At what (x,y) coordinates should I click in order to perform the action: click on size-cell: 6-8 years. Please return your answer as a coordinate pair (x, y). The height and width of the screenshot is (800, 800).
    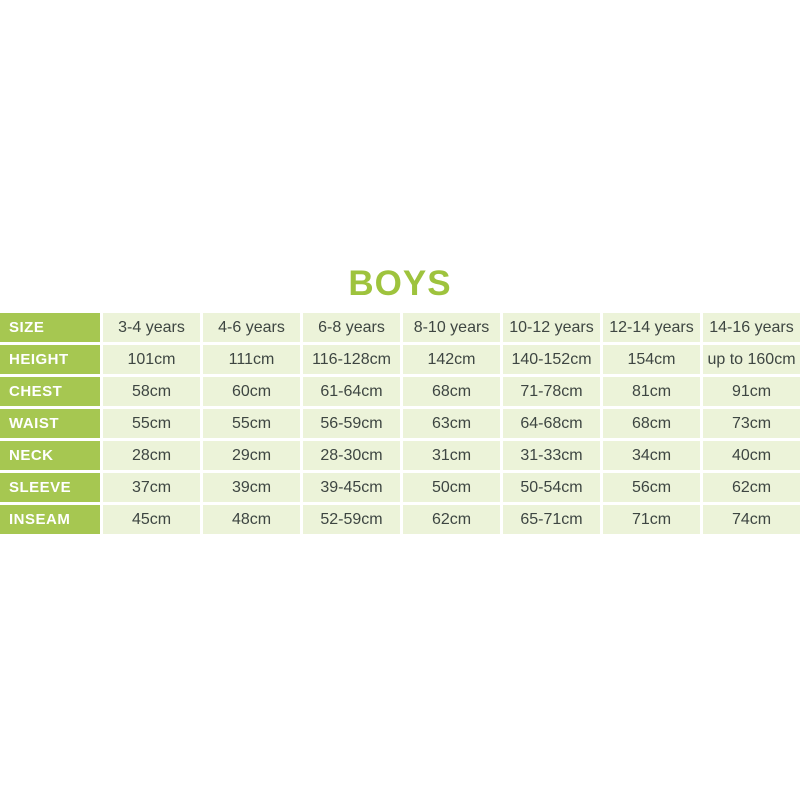
    Looking at the image, I should click on (351, 327).